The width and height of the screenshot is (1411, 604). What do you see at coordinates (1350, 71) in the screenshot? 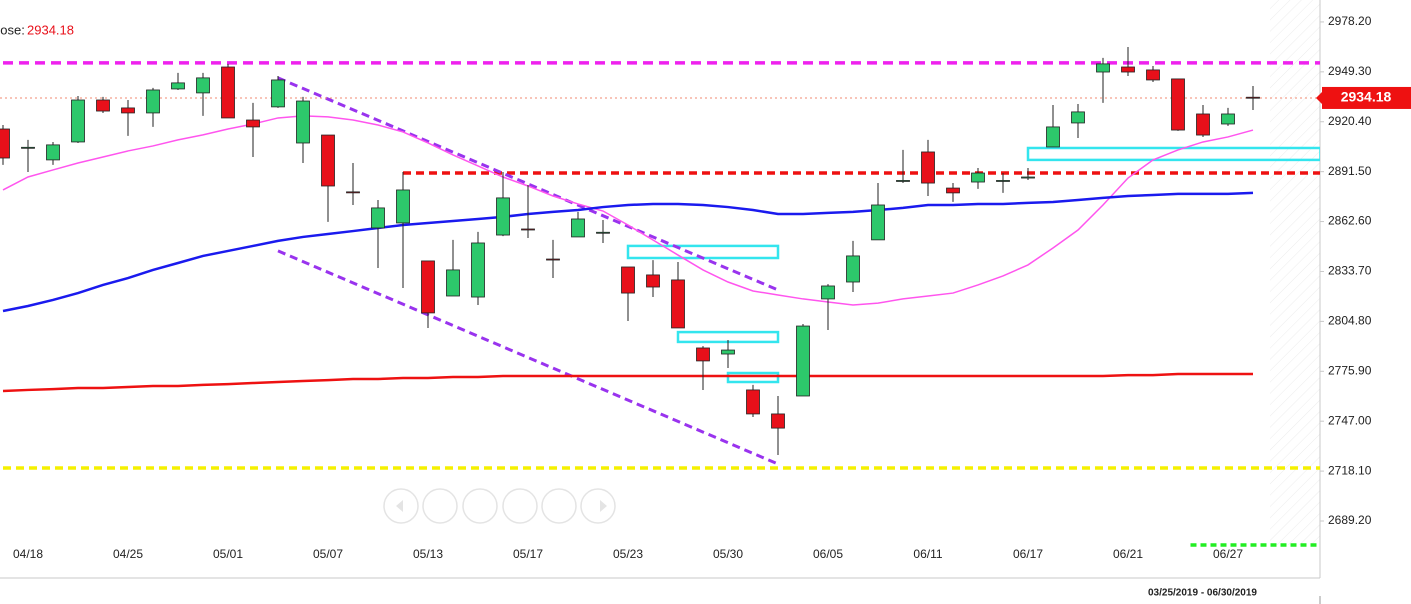
I see `y-tick-label: 2949.30` at bounding box center [1350, 71].